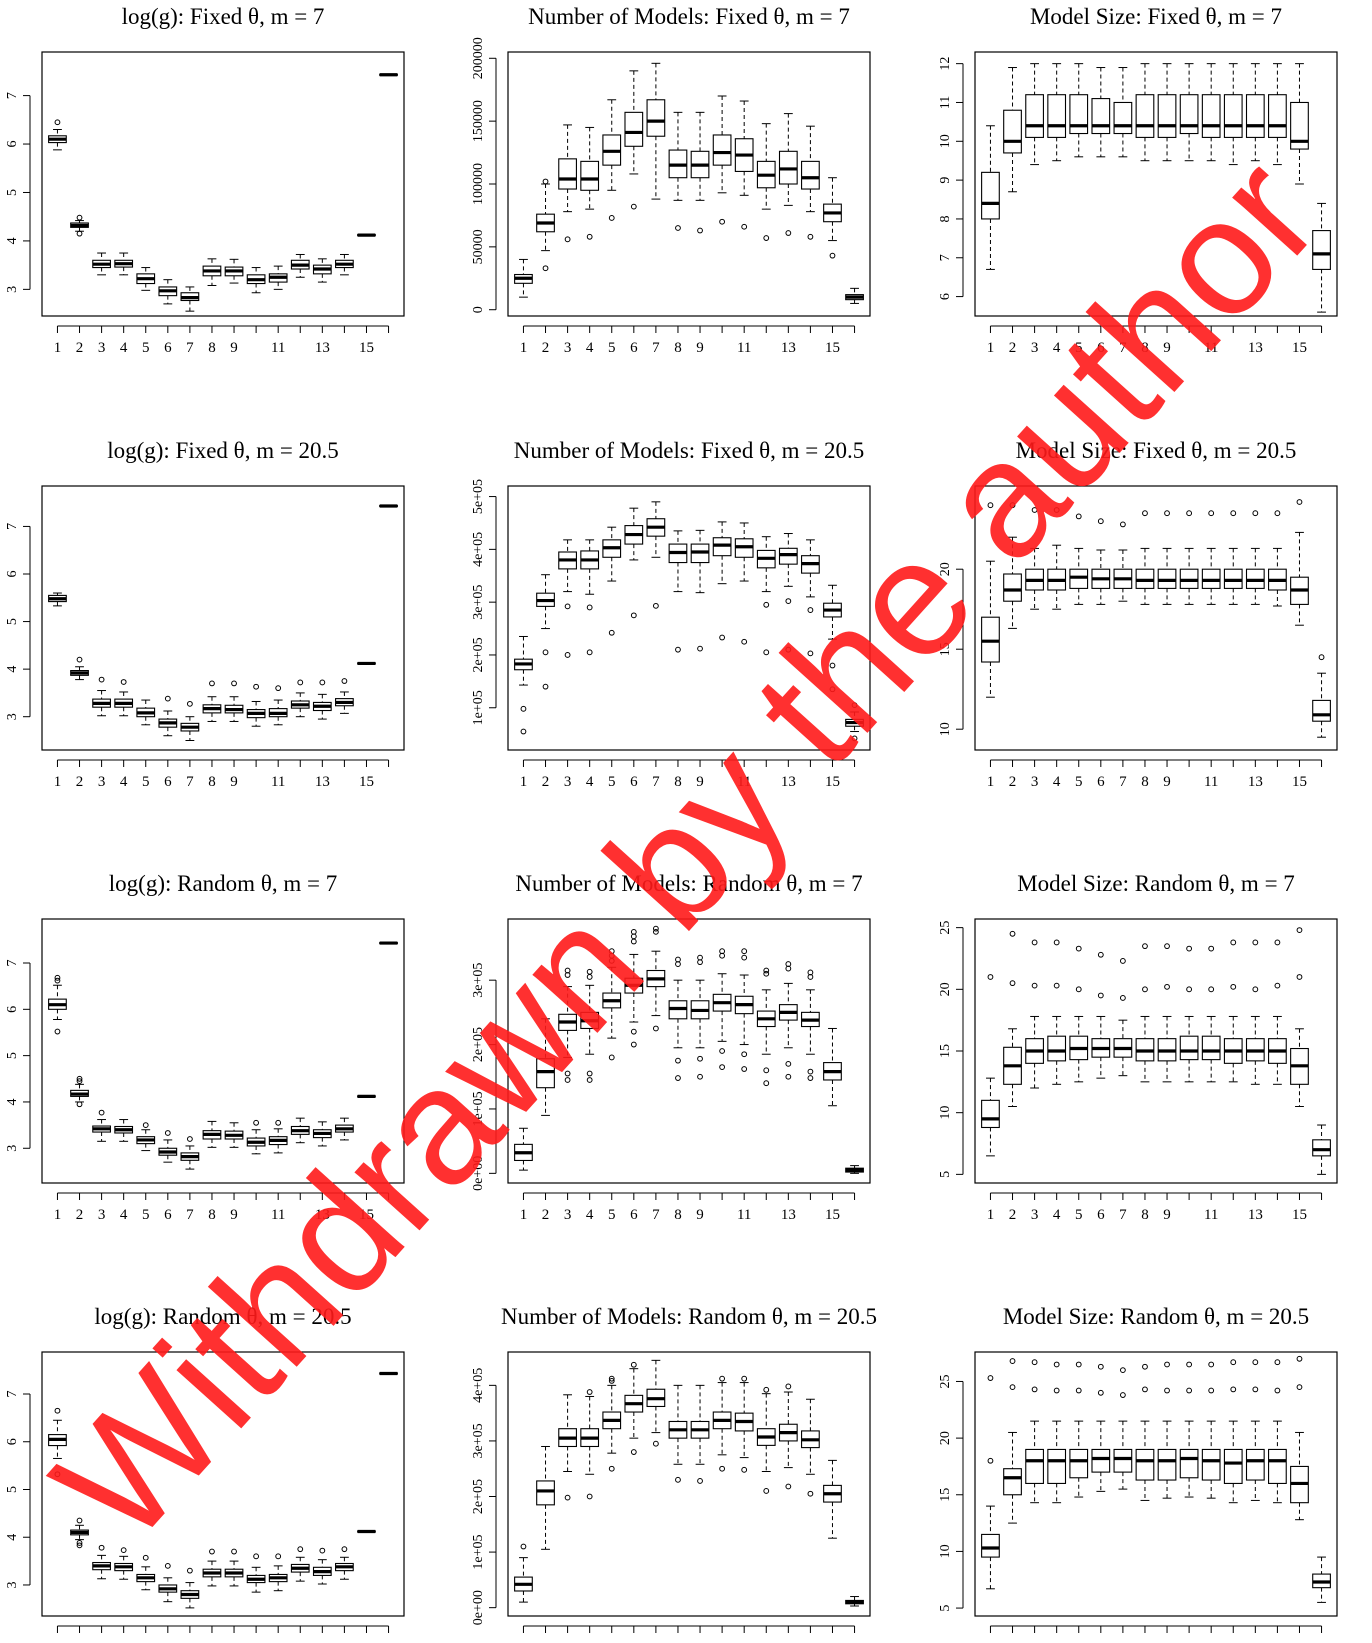  I want to click on y-tick-label: 6, so click(12, 1441).